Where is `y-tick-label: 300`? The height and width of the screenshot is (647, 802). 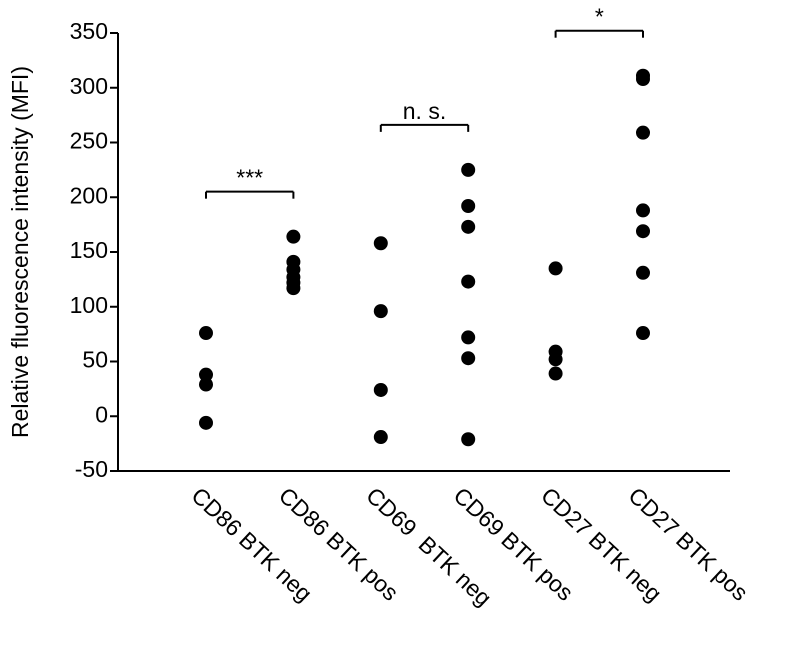 y-tick-label: 300 is located at coordinates (89, 86).